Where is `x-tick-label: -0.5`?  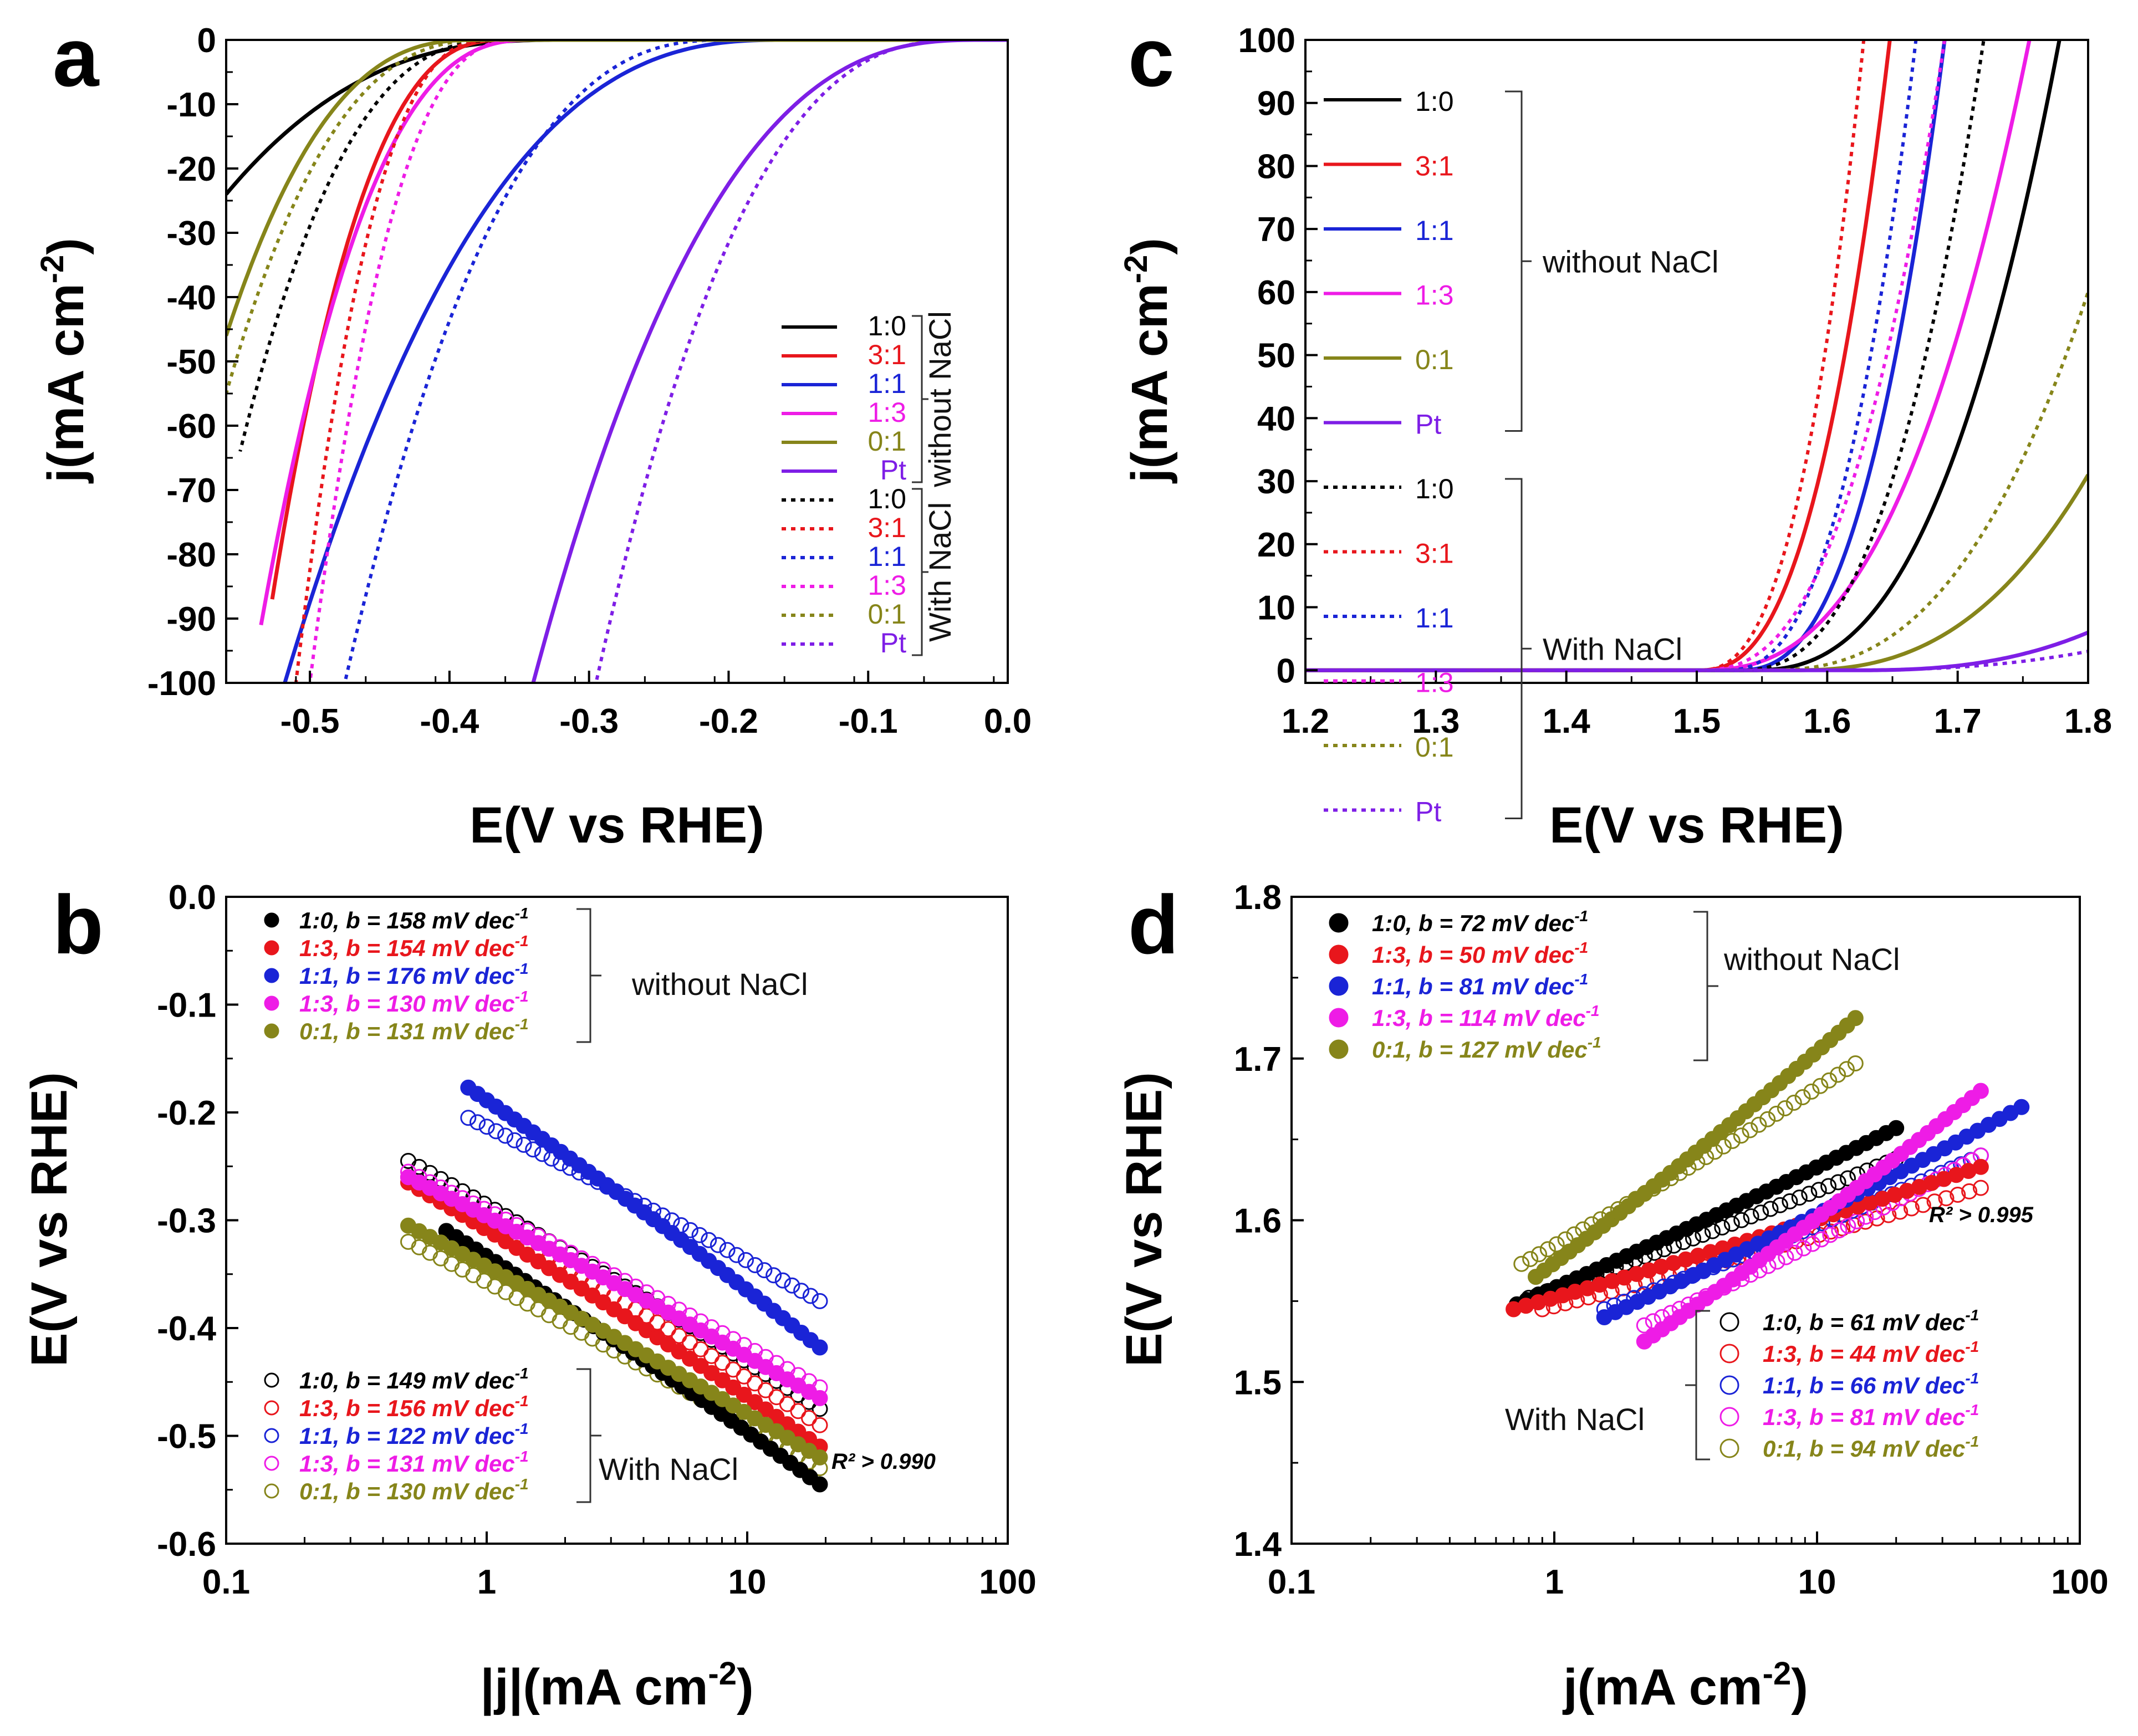
x-tick-label: -0.5 is located at coordinates (310, 721).